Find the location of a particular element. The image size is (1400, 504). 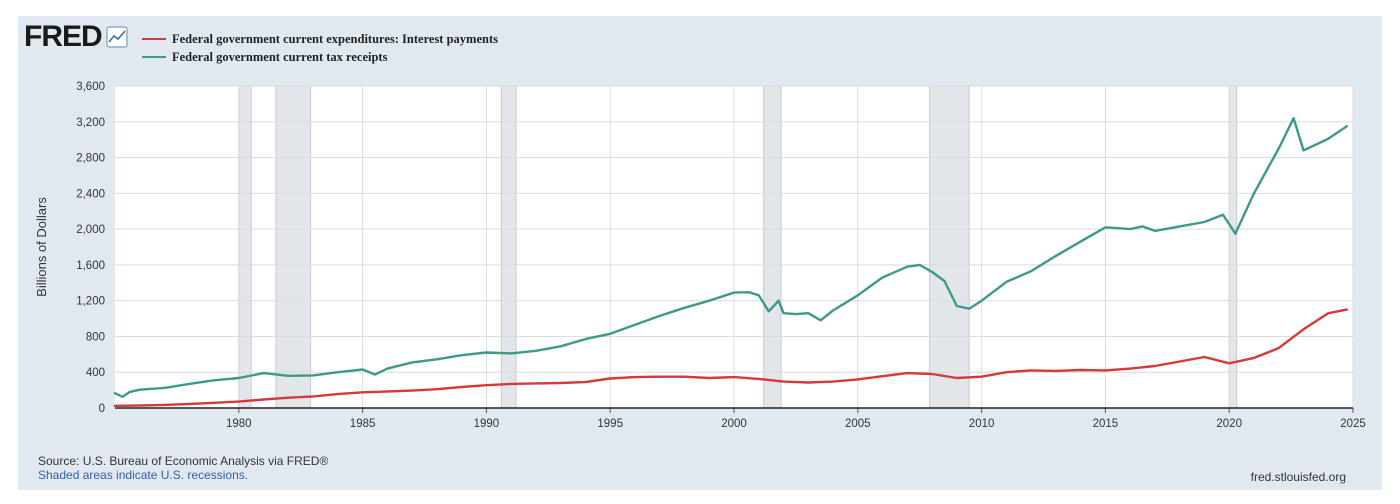

y-tick-label: 2,800 is located at coordinates (90, 159).